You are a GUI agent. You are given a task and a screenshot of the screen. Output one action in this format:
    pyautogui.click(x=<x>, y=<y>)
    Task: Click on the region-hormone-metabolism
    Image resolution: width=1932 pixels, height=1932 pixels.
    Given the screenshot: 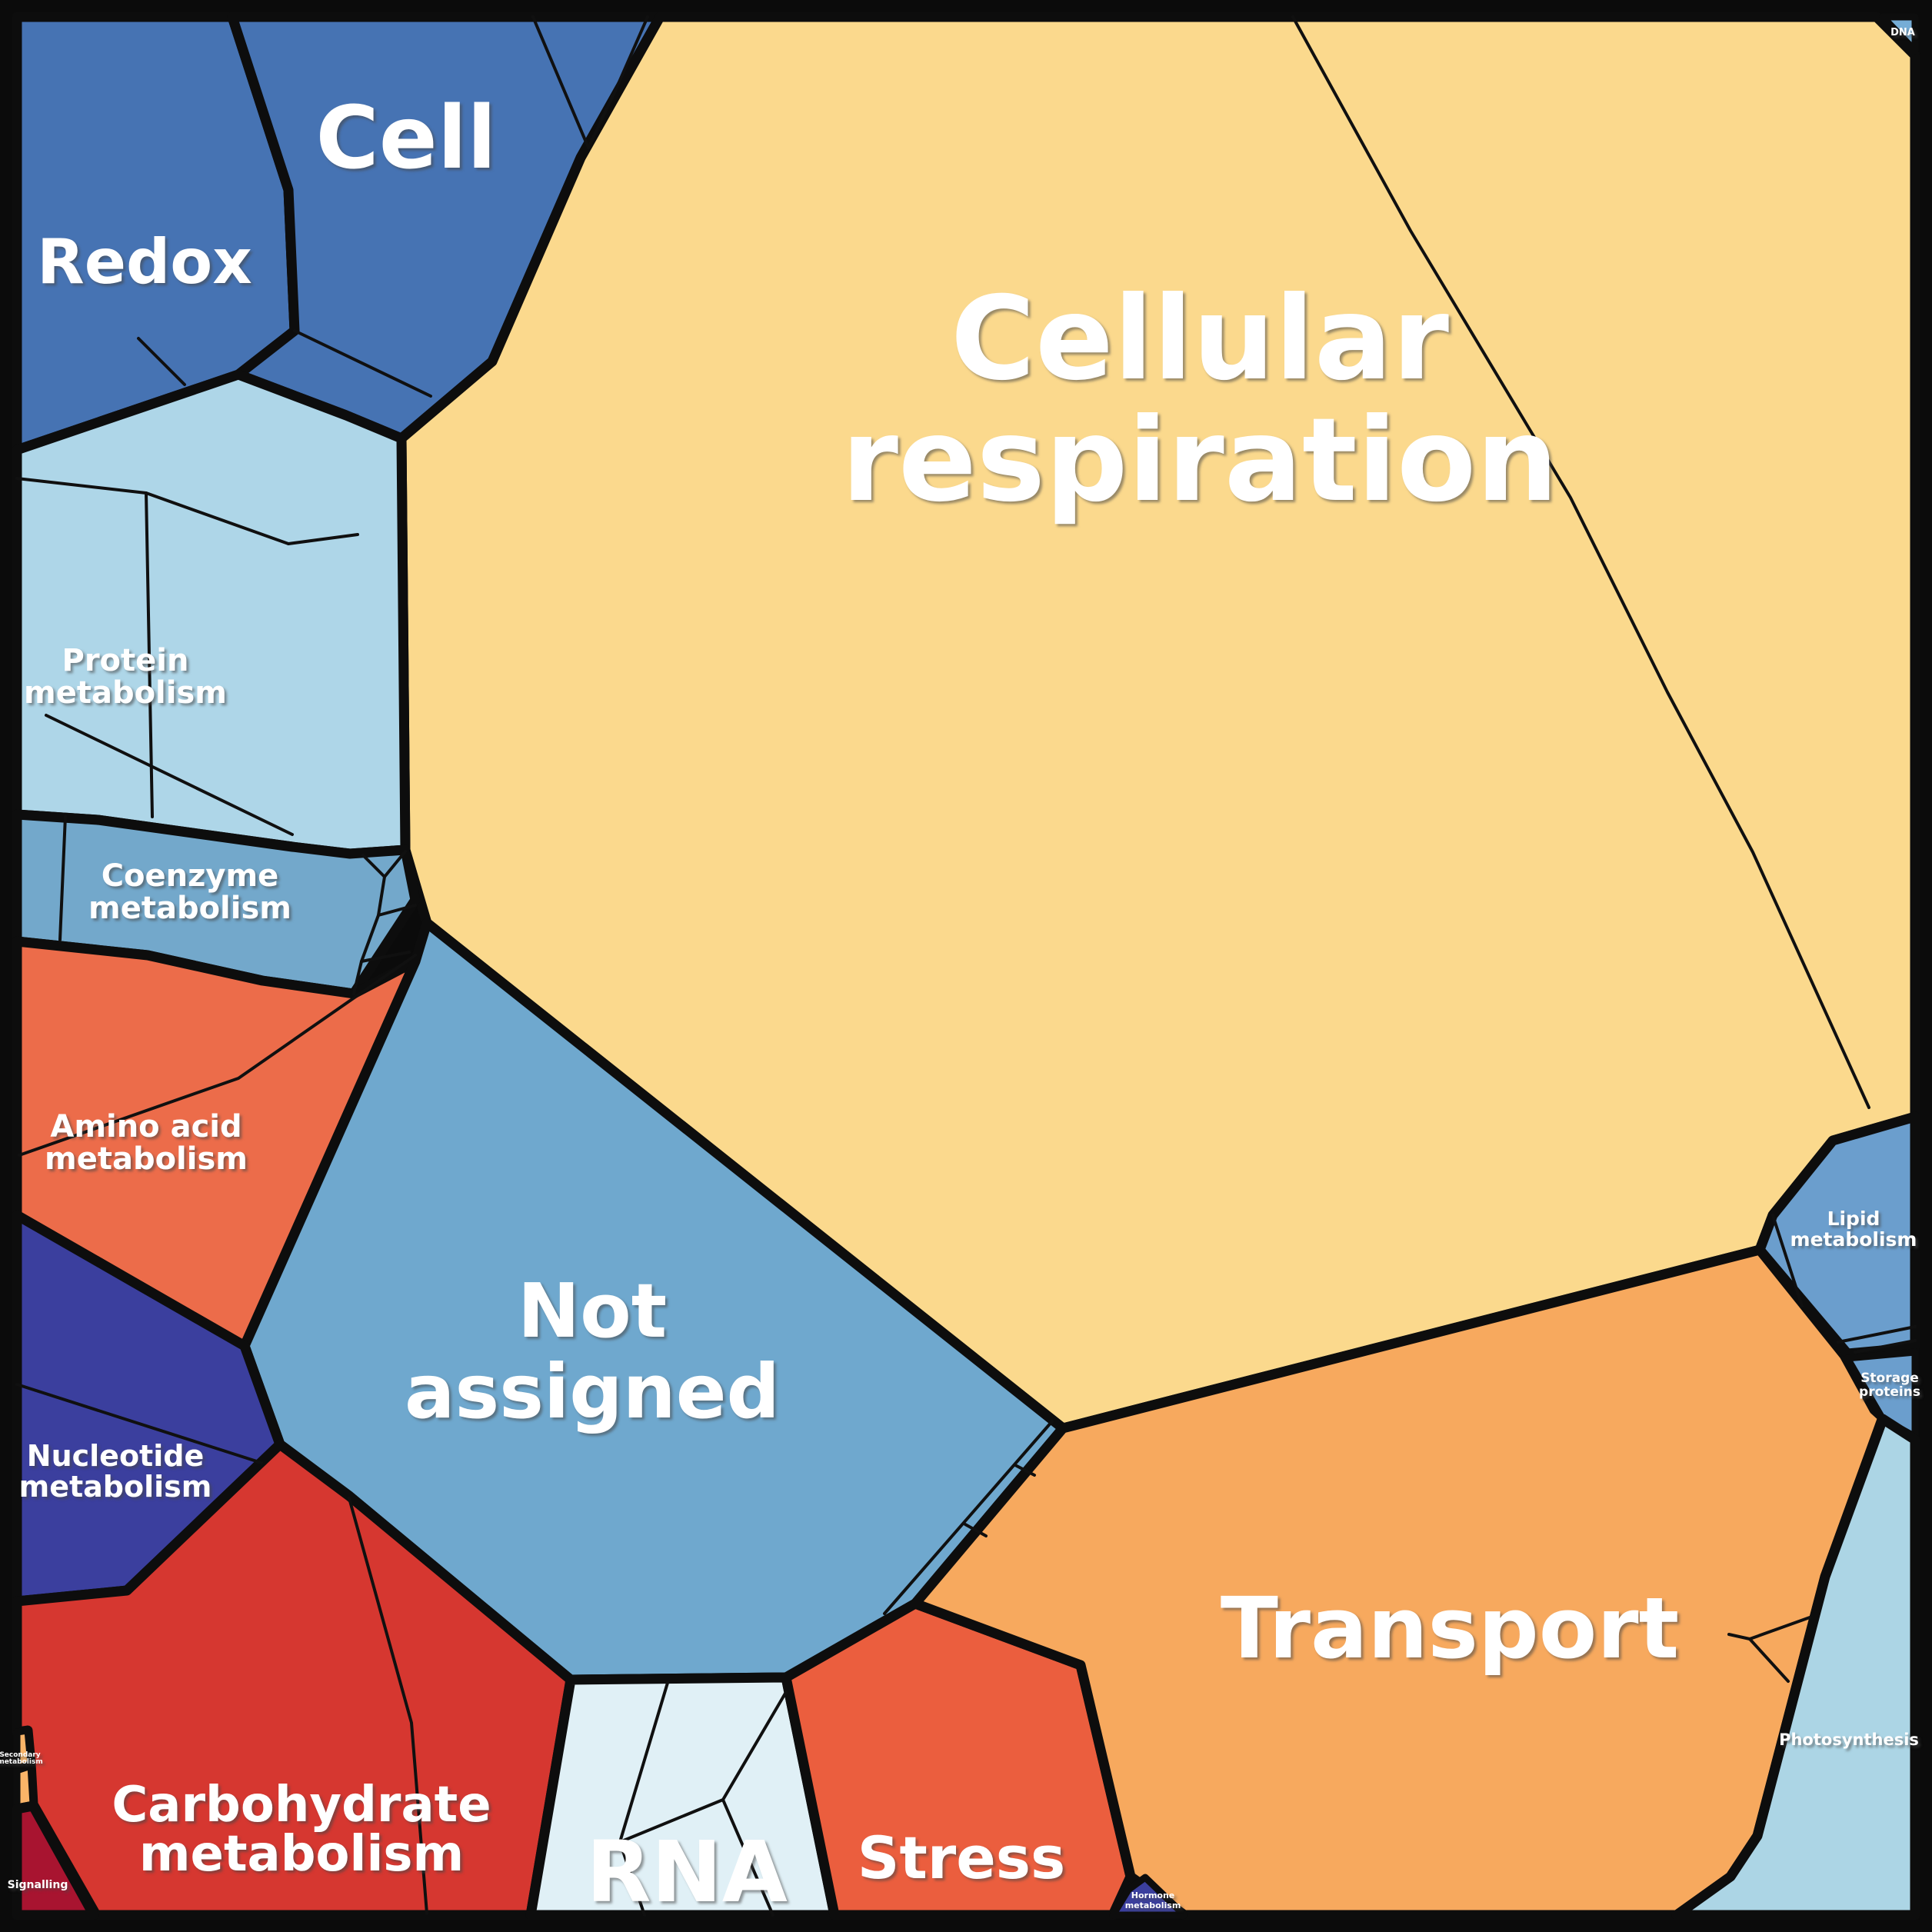 What is the action you would take?
    pyautogui.click(x=1148, y=1896)
    